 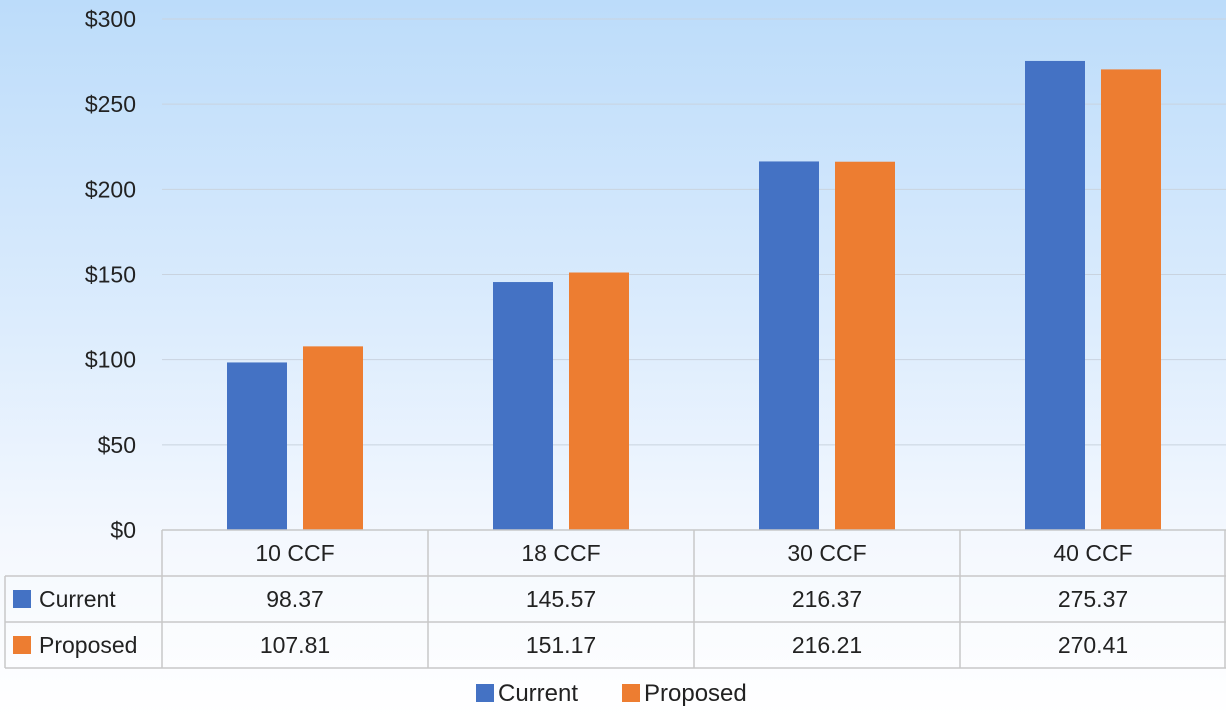 I want to click on category-label: 40 CCF, so click(x=1092, y=553).